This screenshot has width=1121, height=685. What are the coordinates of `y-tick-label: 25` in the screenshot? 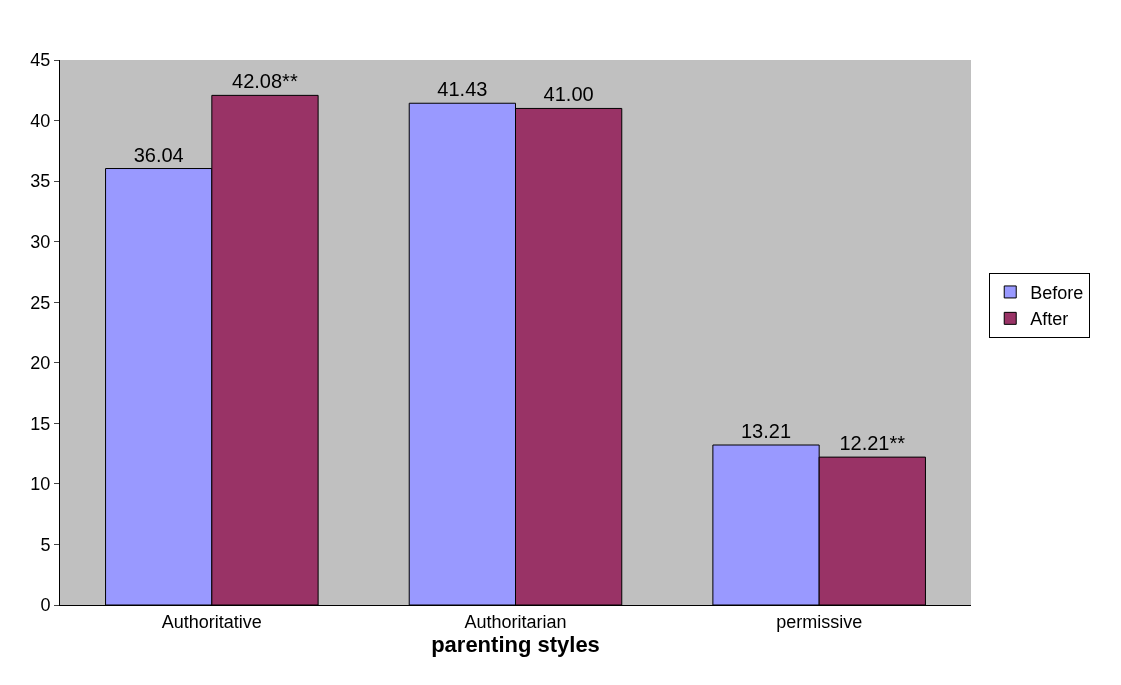 It's located at (40, 302).